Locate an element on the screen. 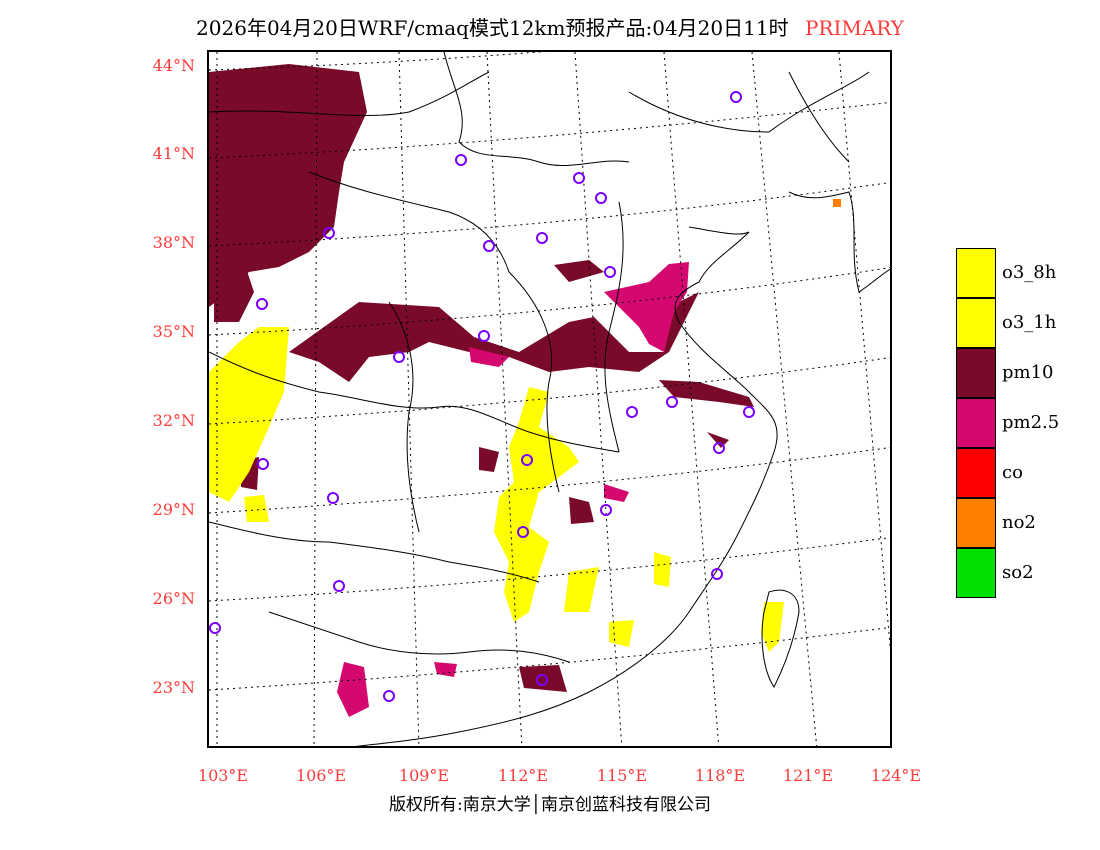 This screenshot has width=1100, height=850. legend-label: co is located at coordinates (1012, 472).